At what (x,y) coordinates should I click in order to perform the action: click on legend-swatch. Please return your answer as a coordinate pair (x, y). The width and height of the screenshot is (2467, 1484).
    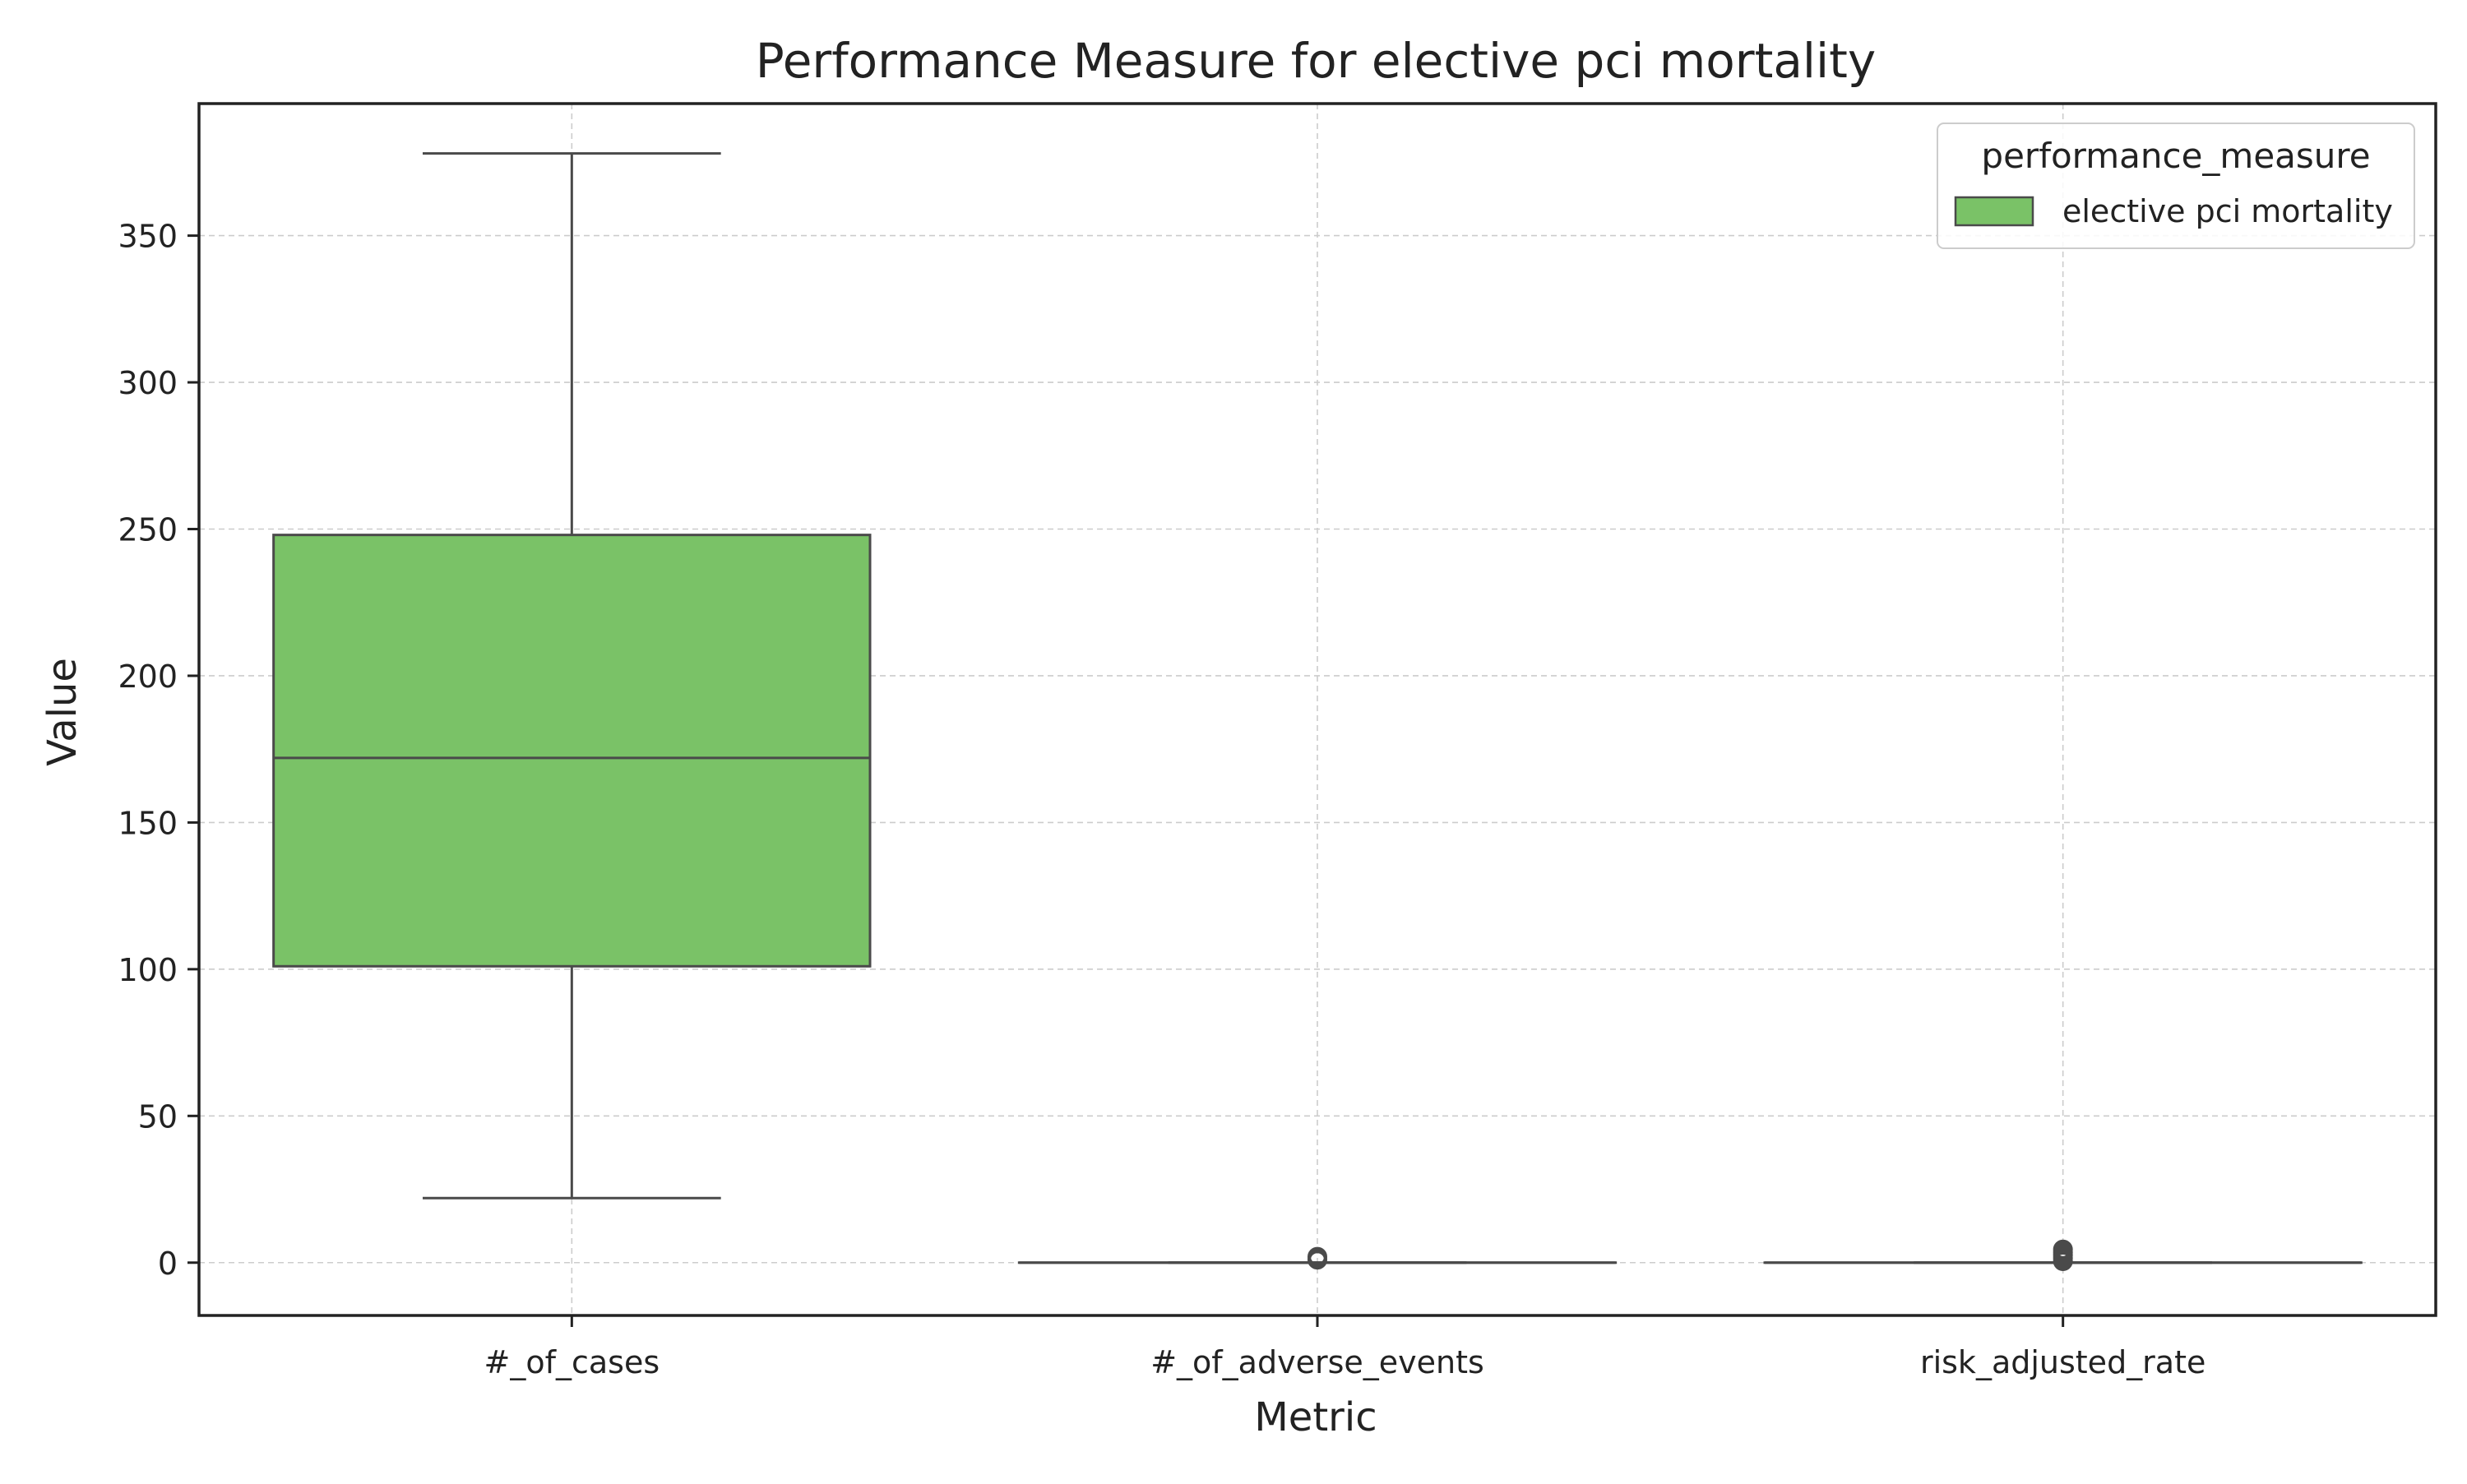
    Looking at the image, I should click on (1995, 211).